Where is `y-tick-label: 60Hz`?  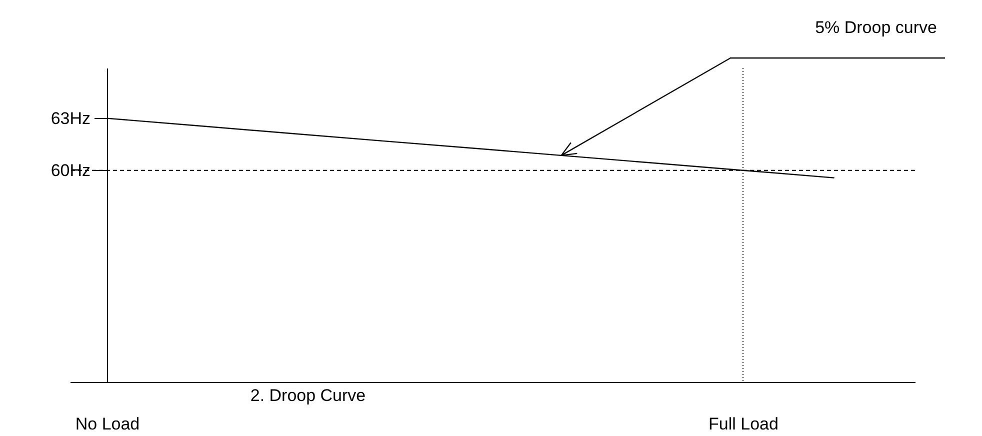 y-tick-label: 60Hz is located at coordinates (70, 170).